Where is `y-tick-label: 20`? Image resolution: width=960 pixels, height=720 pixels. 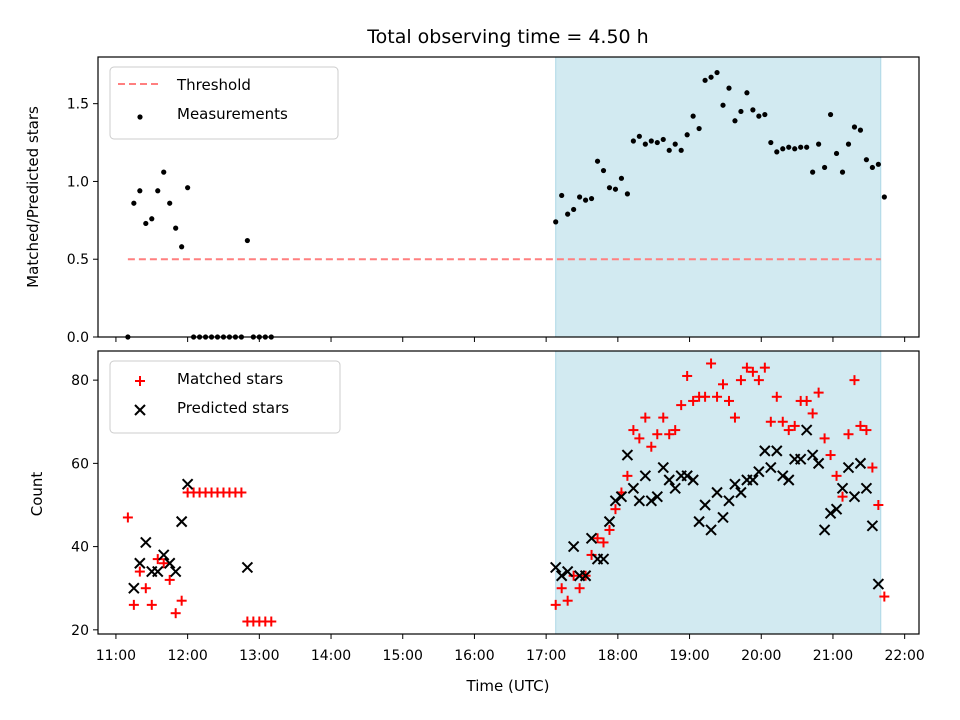
y-tick-label: 20 is located at coordinates (80, 631).